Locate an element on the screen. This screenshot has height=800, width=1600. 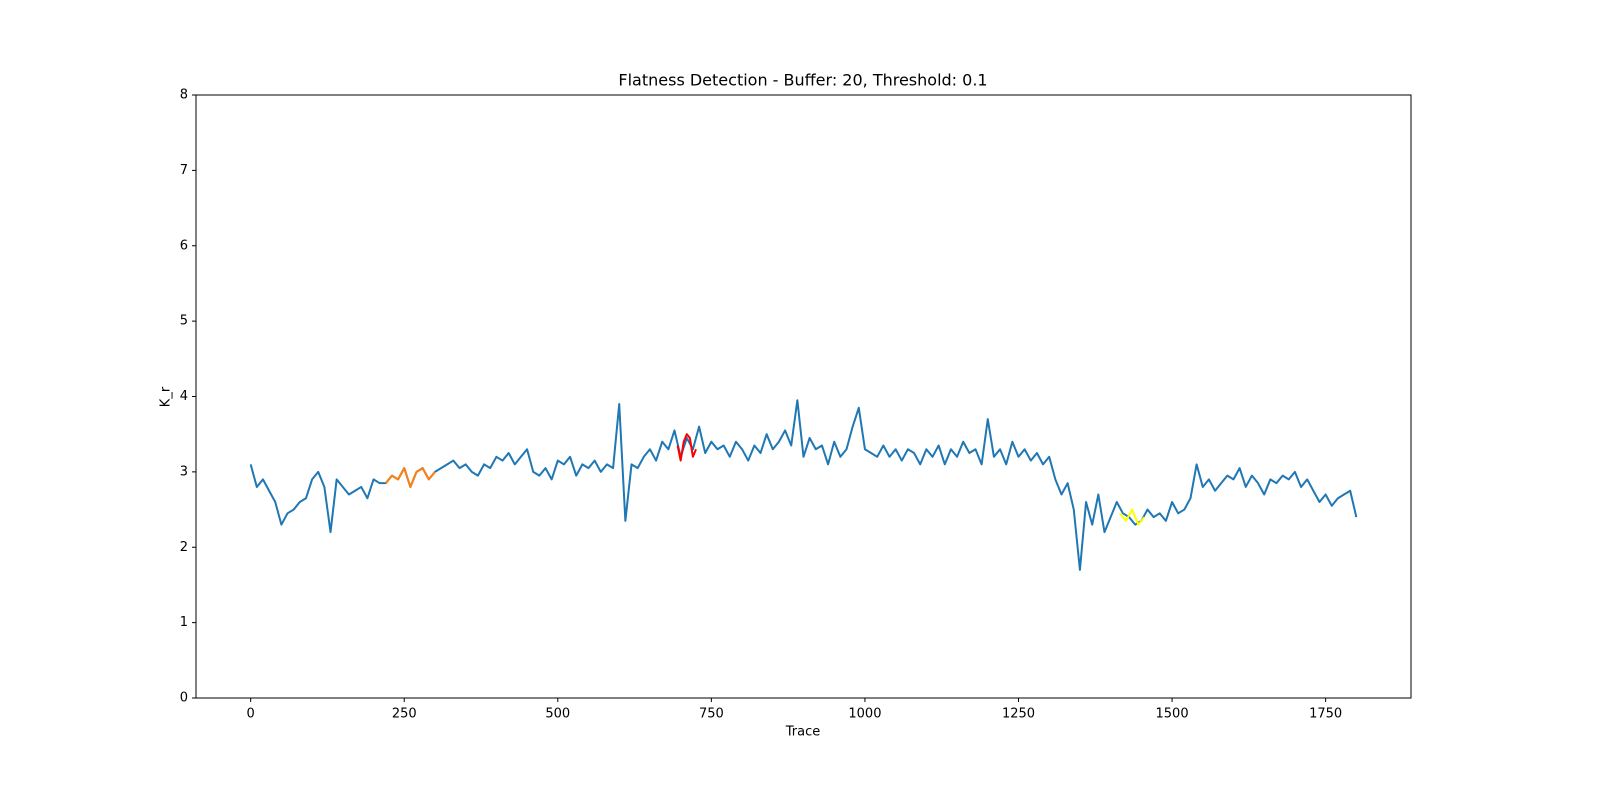
y-axis-label: K_r is located at coordinates (166, 396).